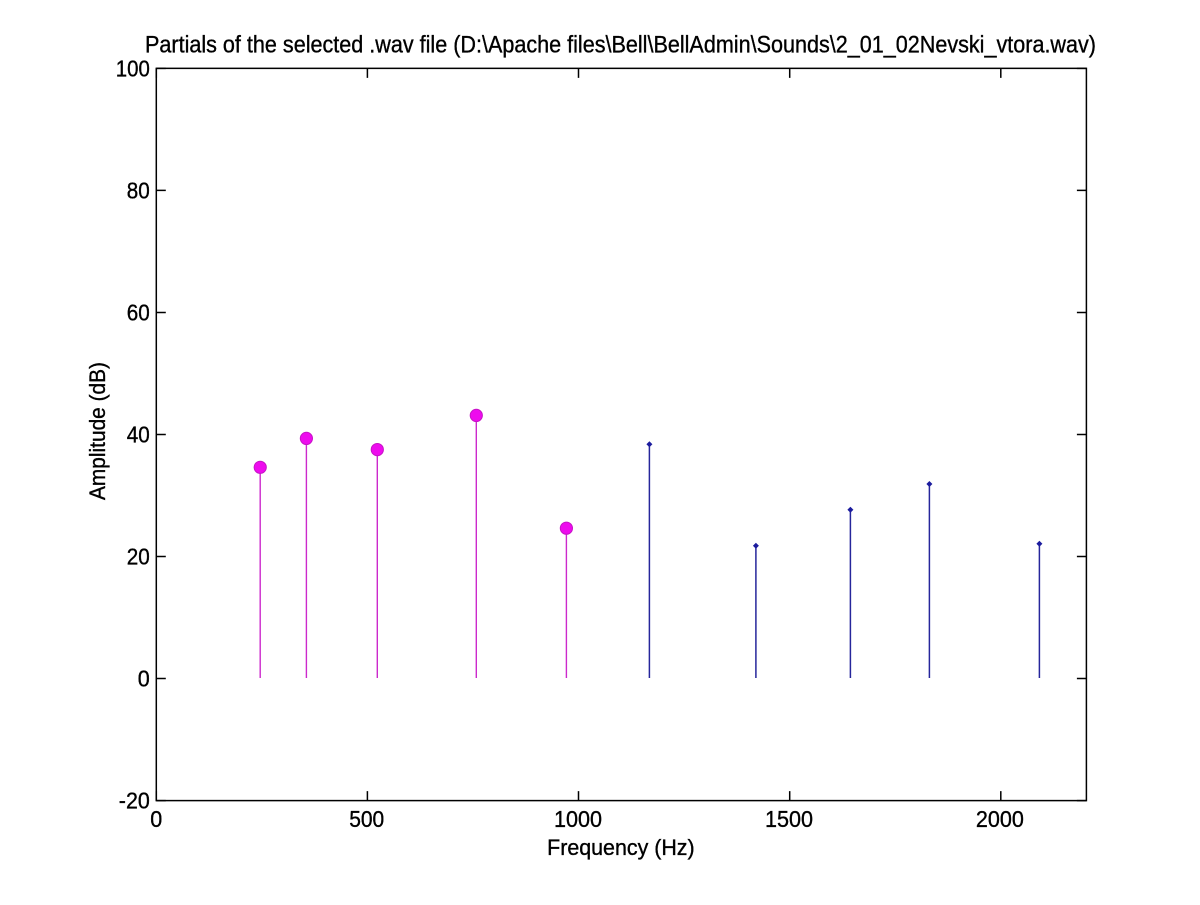 The width and height of the screenshot is (1200, 905). Describe the element at coordinates (138, 191) in the screenshot. I see `svg-text: 80` at that location.